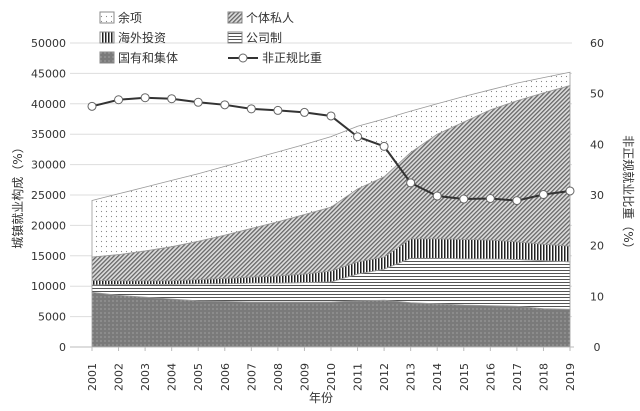 The width and height of the screenshot is (640, 411). I want to click on y-tick-label: 45000, so click(48, 73).